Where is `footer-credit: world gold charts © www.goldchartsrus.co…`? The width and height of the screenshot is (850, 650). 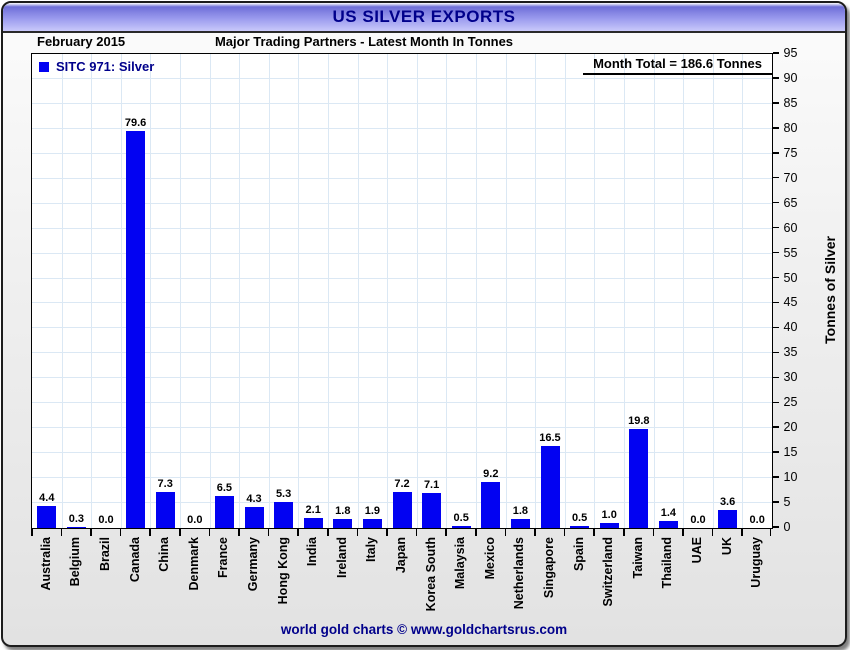 footer-credit: world gold charts © www.goldchartsrus.co… is located at coordinates (424, 629).